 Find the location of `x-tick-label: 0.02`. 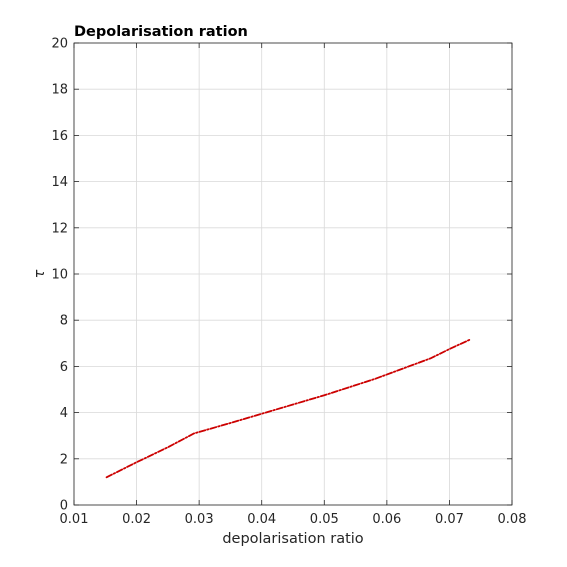

x-tick-label: 0.02 is located at coordinates (136, 519).